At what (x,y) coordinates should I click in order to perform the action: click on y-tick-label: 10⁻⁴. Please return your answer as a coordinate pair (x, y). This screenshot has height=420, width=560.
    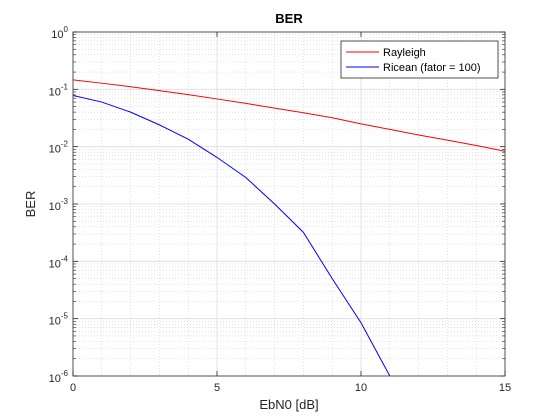
    Looking at the image, I should click on (59, 262).